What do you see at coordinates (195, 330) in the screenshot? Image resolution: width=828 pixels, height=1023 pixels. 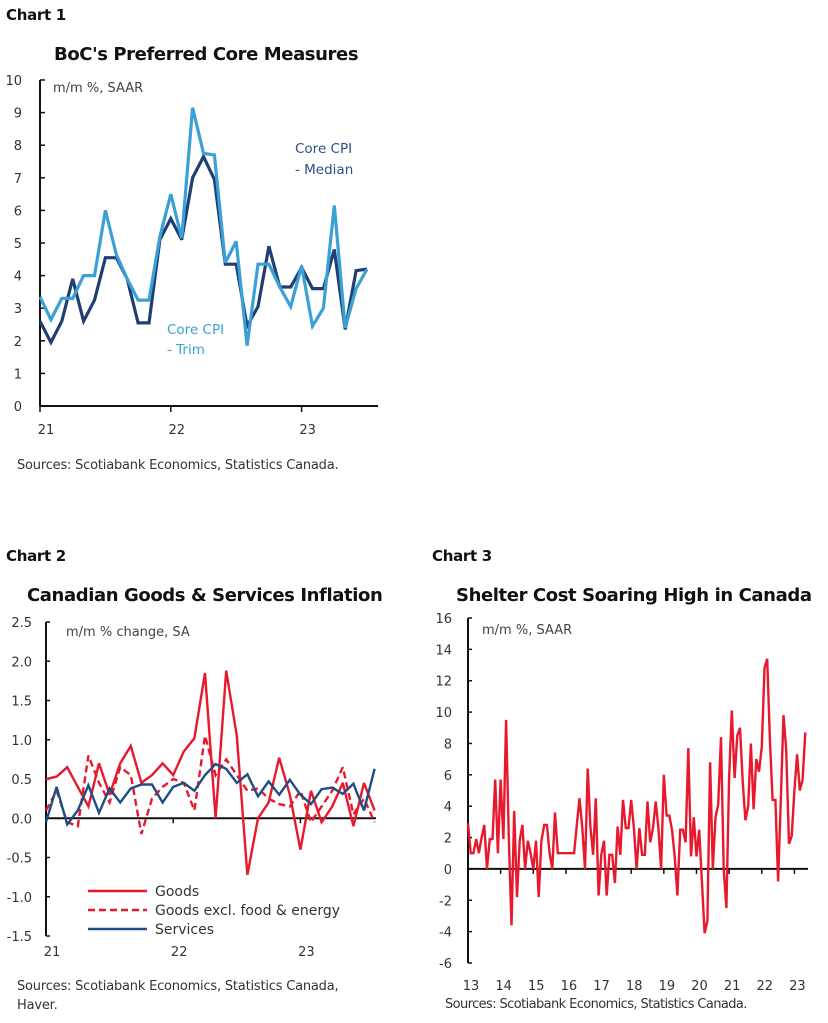 I see `chart1-trim-label-line1: Core CPI` at bounding box center [195, 330].